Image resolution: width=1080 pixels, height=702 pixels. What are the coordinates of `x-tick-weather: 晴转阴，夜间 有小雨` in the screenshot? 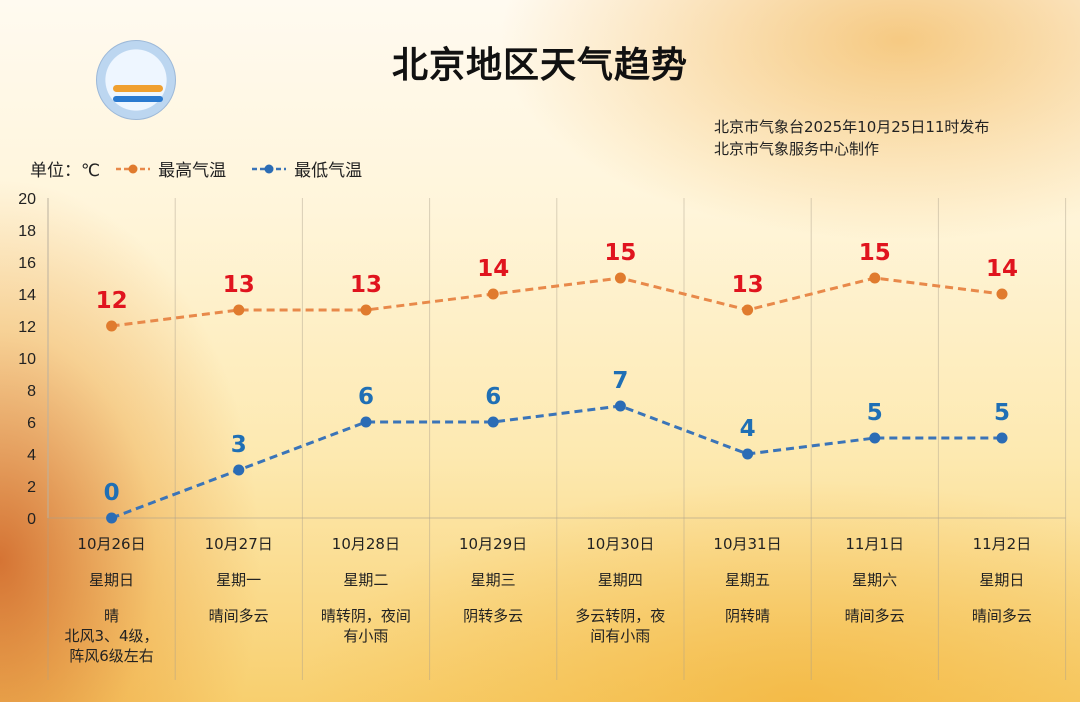 It's located at (365, 626).